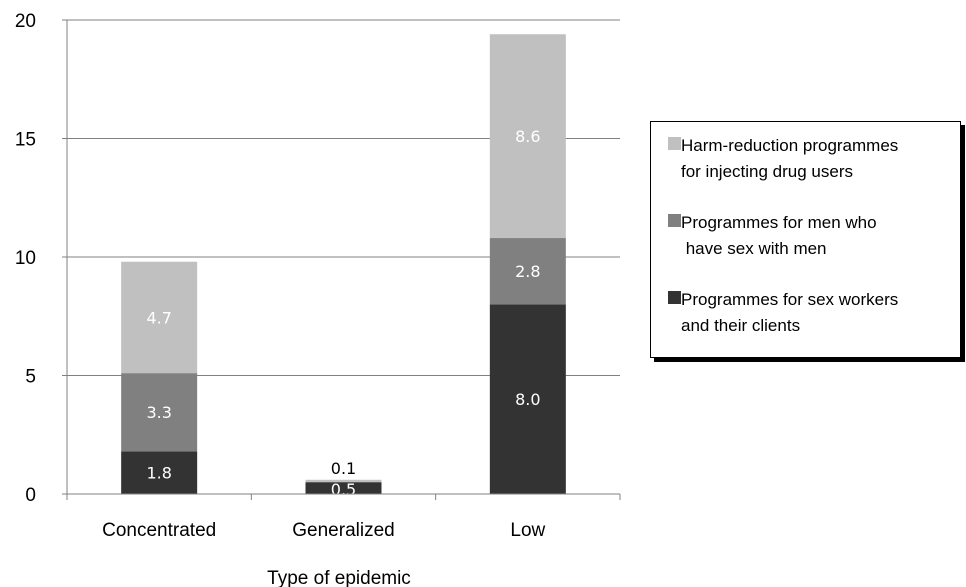  Describe the element at coordinates (343, 530) in the screenshot. I see `x-category-label: Generalized` at that location.